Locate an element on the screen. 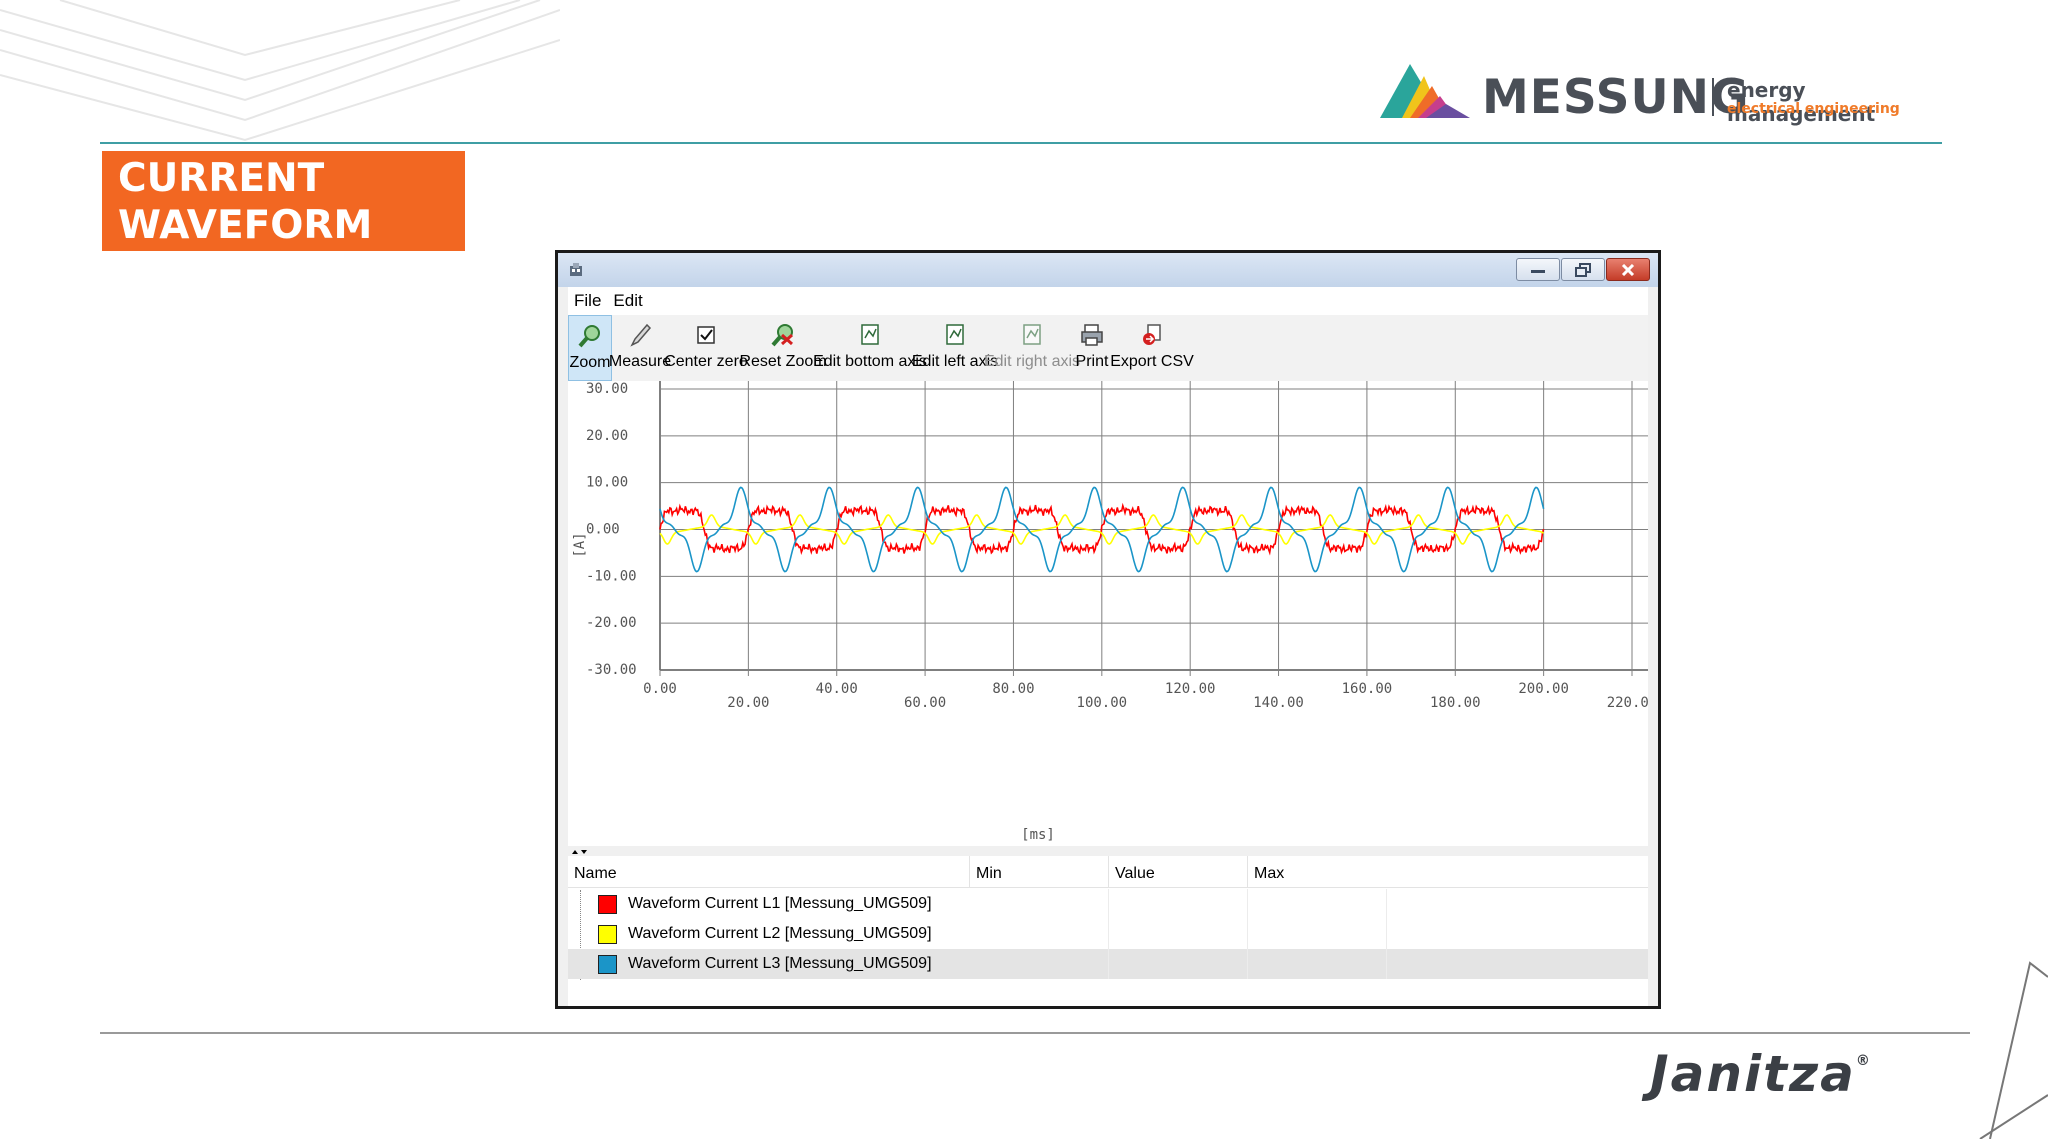 The height and width of the screenshot is (1139, 2048). y-tick-label: -10.00 is located at coordinates (611, 576).